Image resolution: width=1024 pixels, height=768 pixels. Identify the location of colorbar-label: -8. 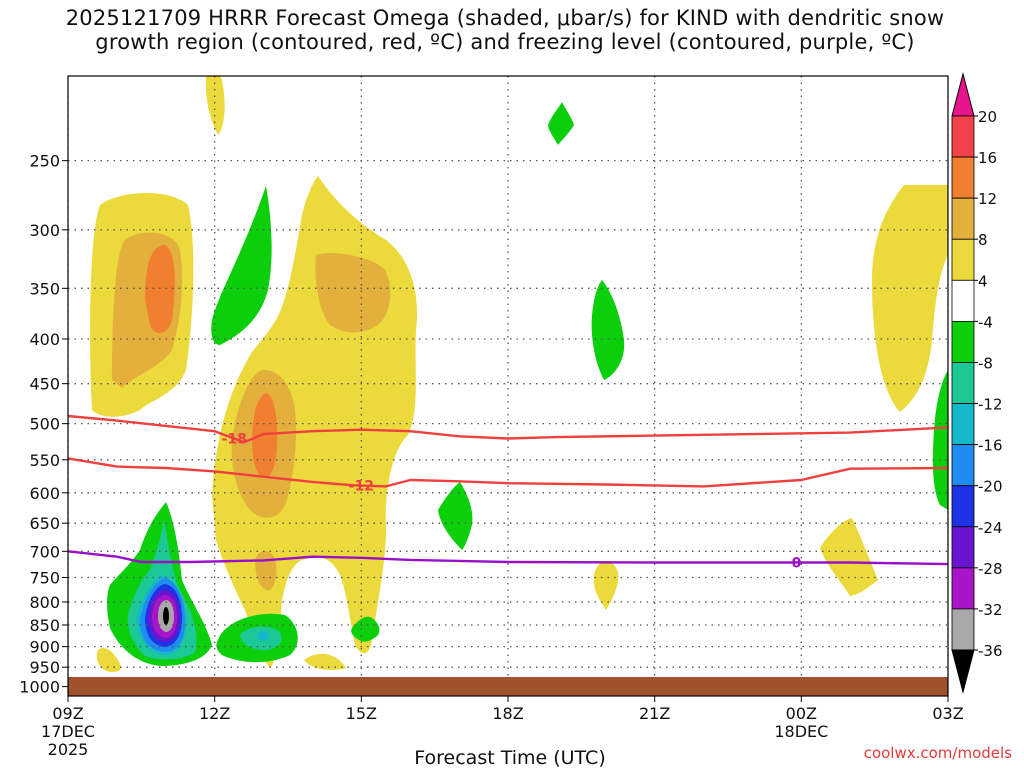
(985, 363).